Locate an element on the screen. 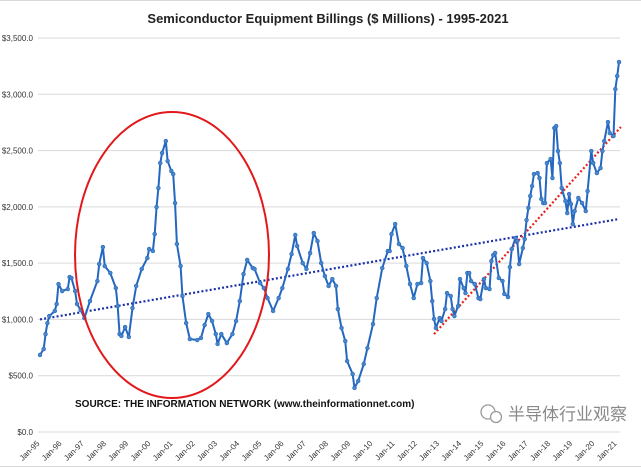 The height and width of the screenshot is (467, 641). y-tick-label: $0.0 is located at coordinates (25, 432).